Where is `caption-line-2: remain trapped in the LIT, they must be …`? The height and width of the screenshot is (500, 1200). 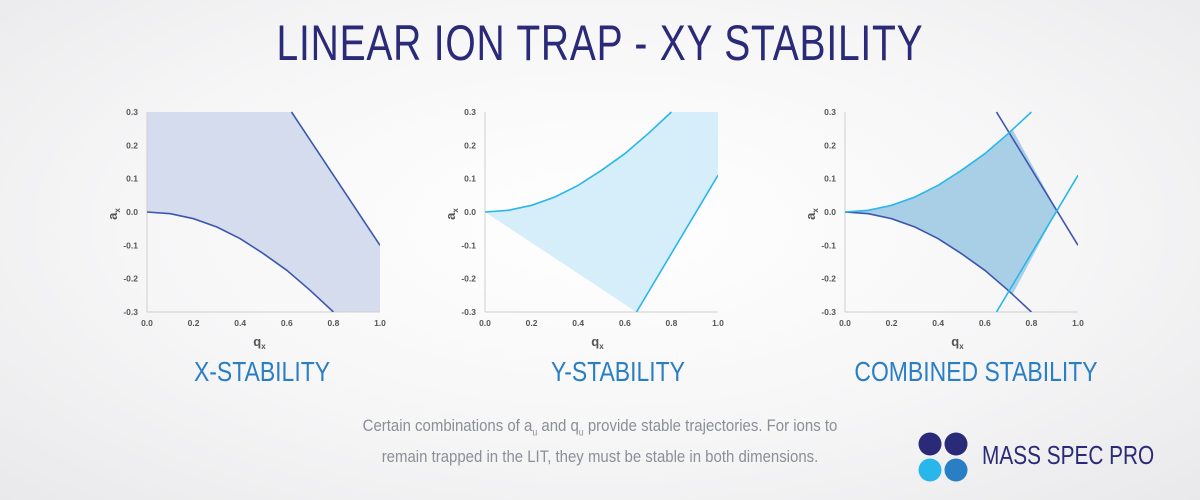
caption-line-2: remain trapped in the LIT, they must be … is located at coordinates (600, 457).